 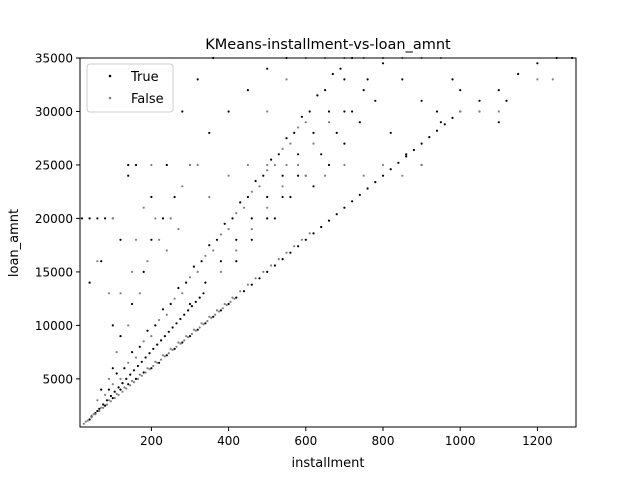 I want to click on x-tick-label: 600, so click(x=305, y=441).